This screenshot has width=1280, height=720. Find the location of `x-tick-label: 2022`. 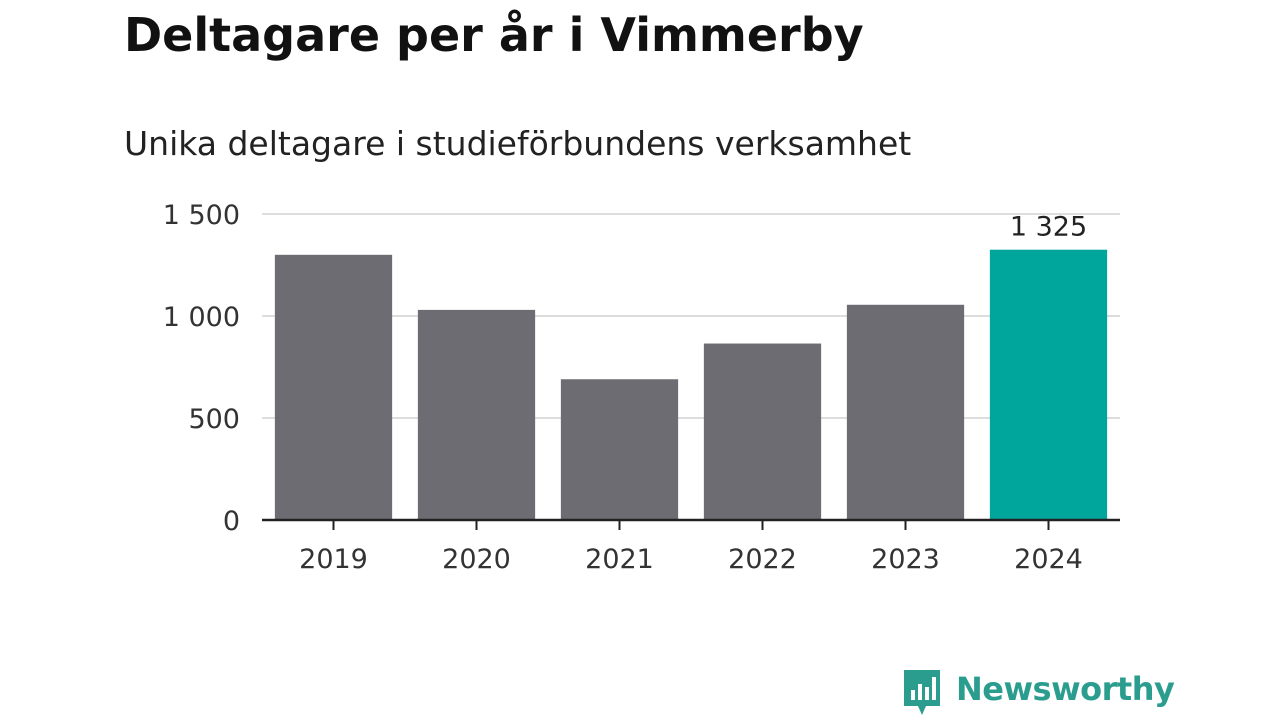

x-tick-label: 2022 is located at coordinates (762, 559).